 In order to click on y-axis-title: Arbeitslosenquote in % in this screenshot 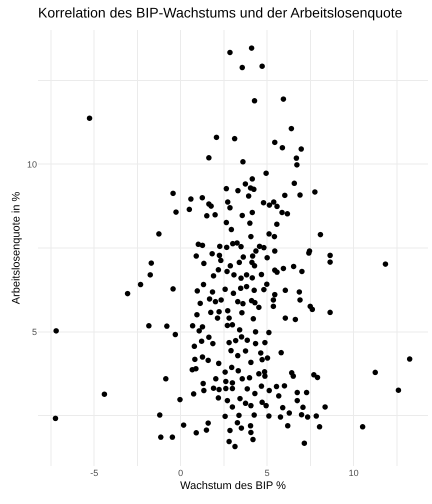, I will do `click(16, 248)`.